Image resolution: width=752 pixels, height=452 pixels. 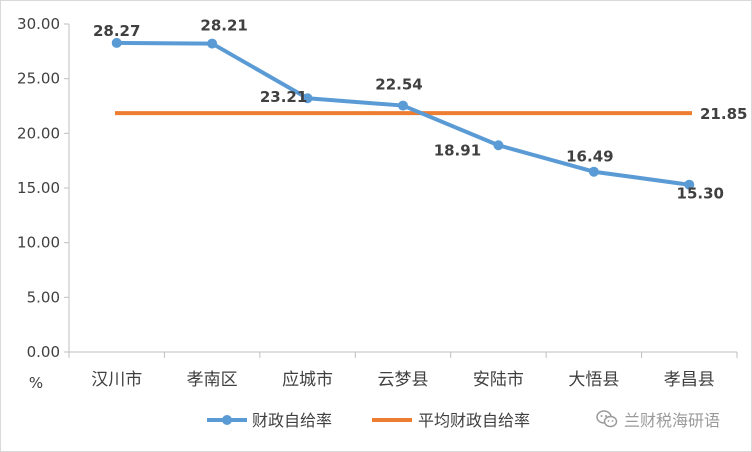 I want to click on y-axis-label: %, so click(x=36, y=383).